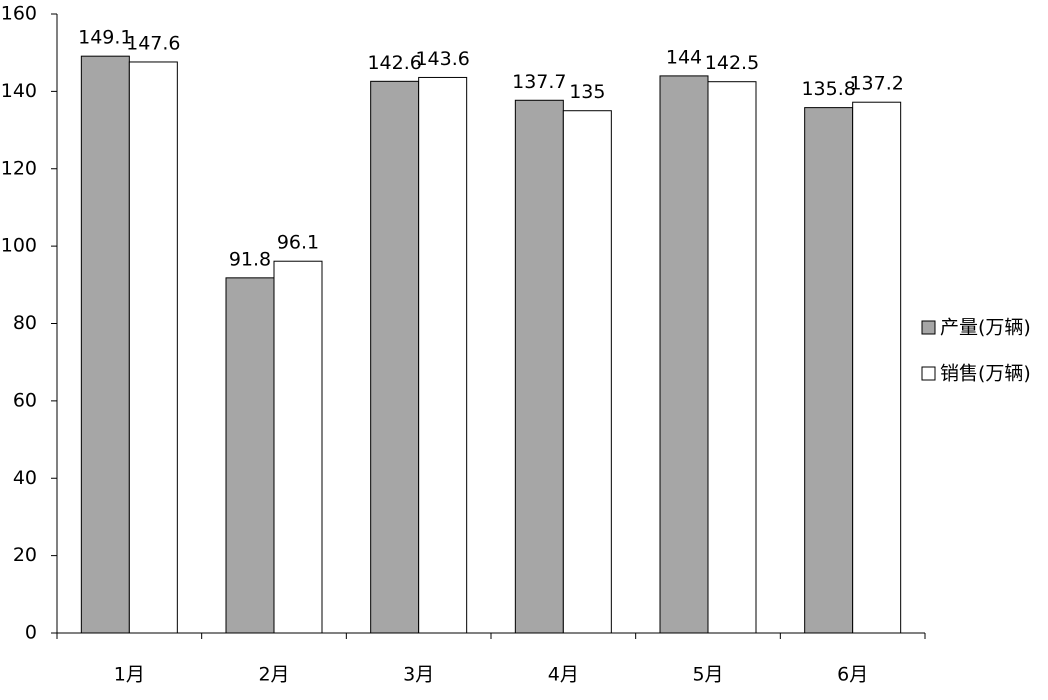 This screenshot has width=1048, height=700. I want to click on value-label: 147.6, so click(153, 43).